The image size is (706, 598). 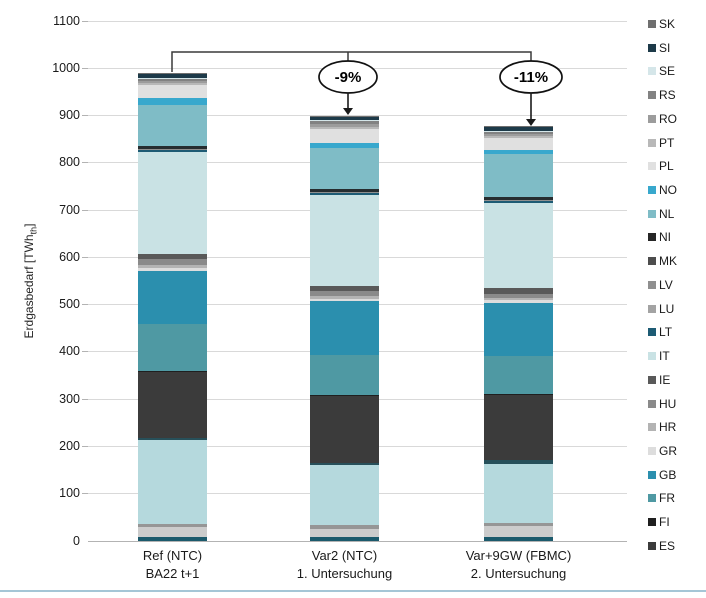 What do you see at coordinates (518, 137) in the screenshot?
I see `bar-segment-PT` at bounding box center [518, 137].